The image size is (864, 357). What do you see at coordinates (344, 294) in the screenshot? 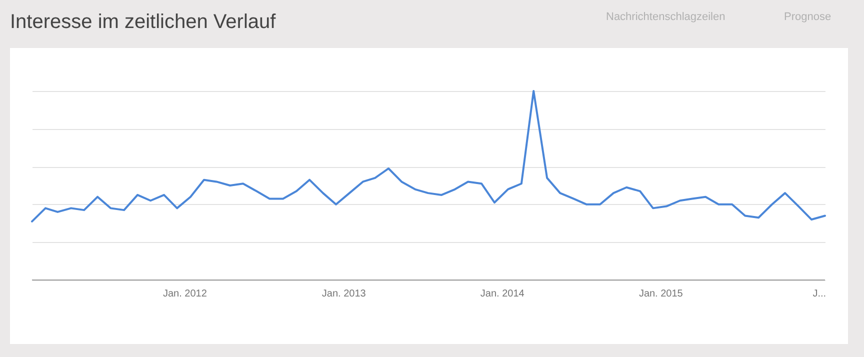
I see `x-tick-label: Jan. 2013` at bounding box center [344, 294].